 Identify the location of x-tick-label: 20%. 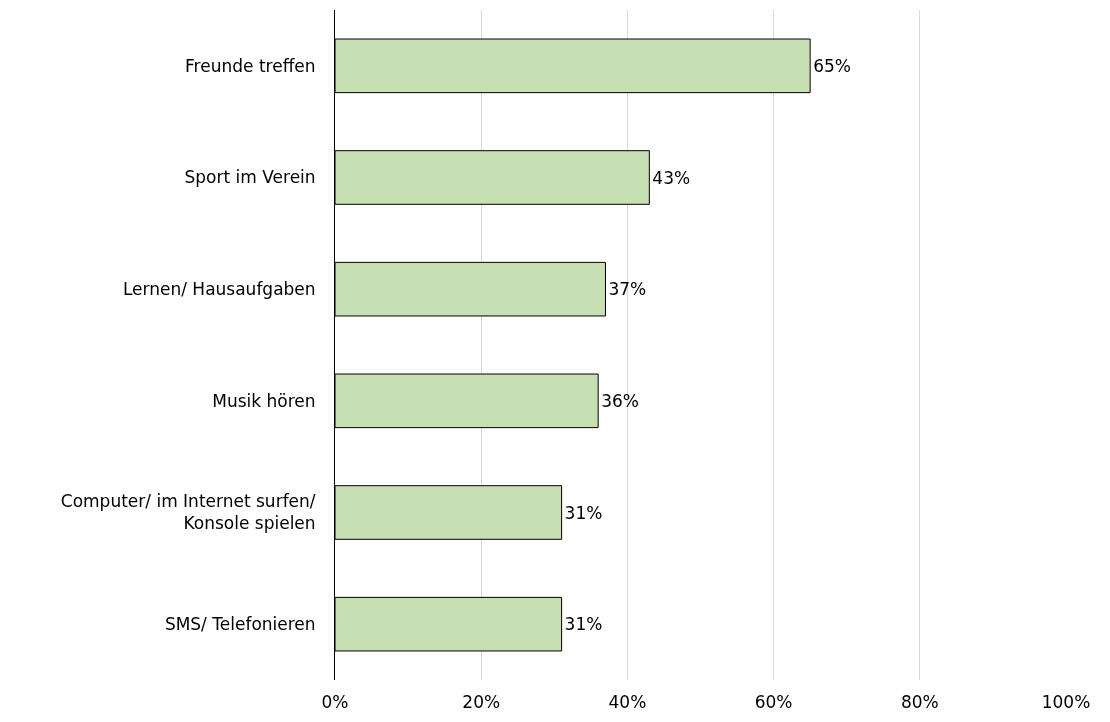
(481, 702).